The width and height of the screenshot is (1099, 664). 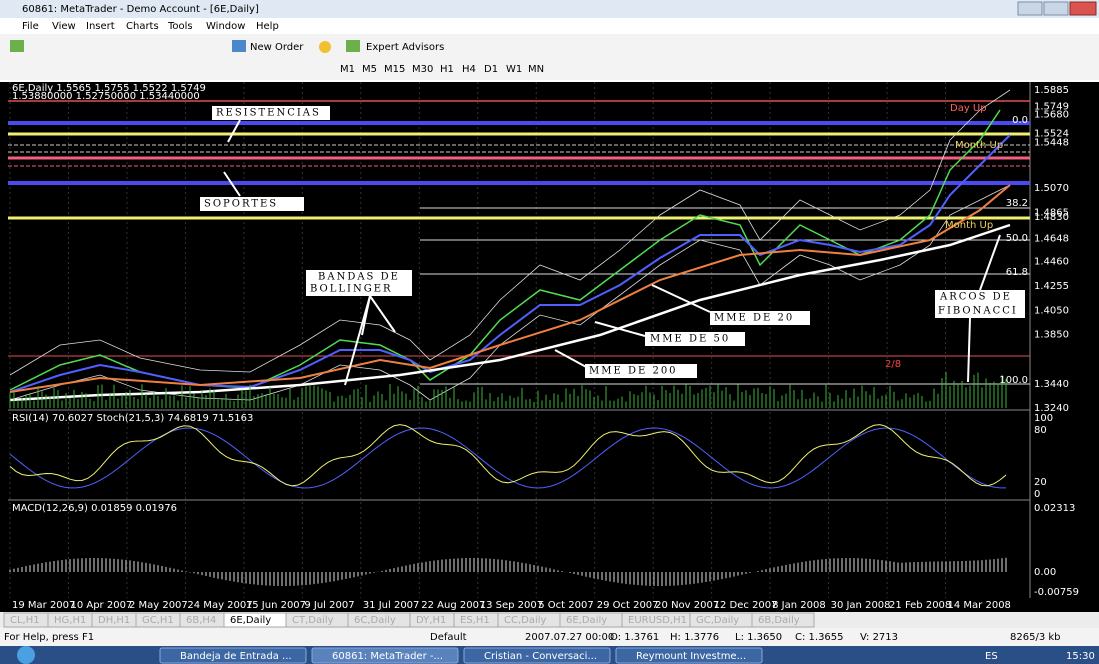 What do you see at coordinates (447, 69) in the screenshot?
I see `period-button: H1` at bounding box center [447, 69].